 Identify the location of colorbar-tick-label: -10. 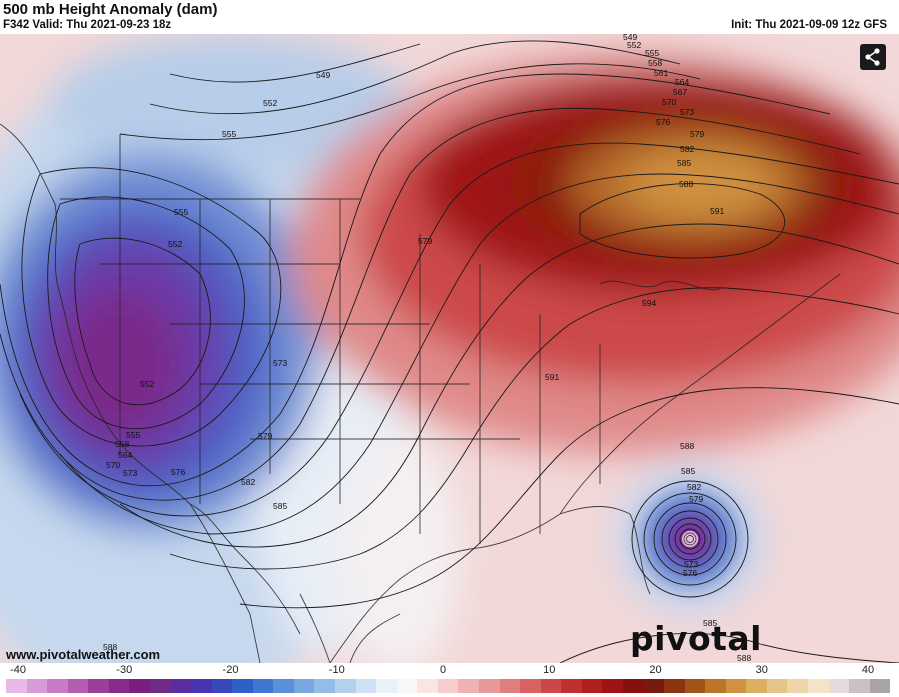
(336, 670).